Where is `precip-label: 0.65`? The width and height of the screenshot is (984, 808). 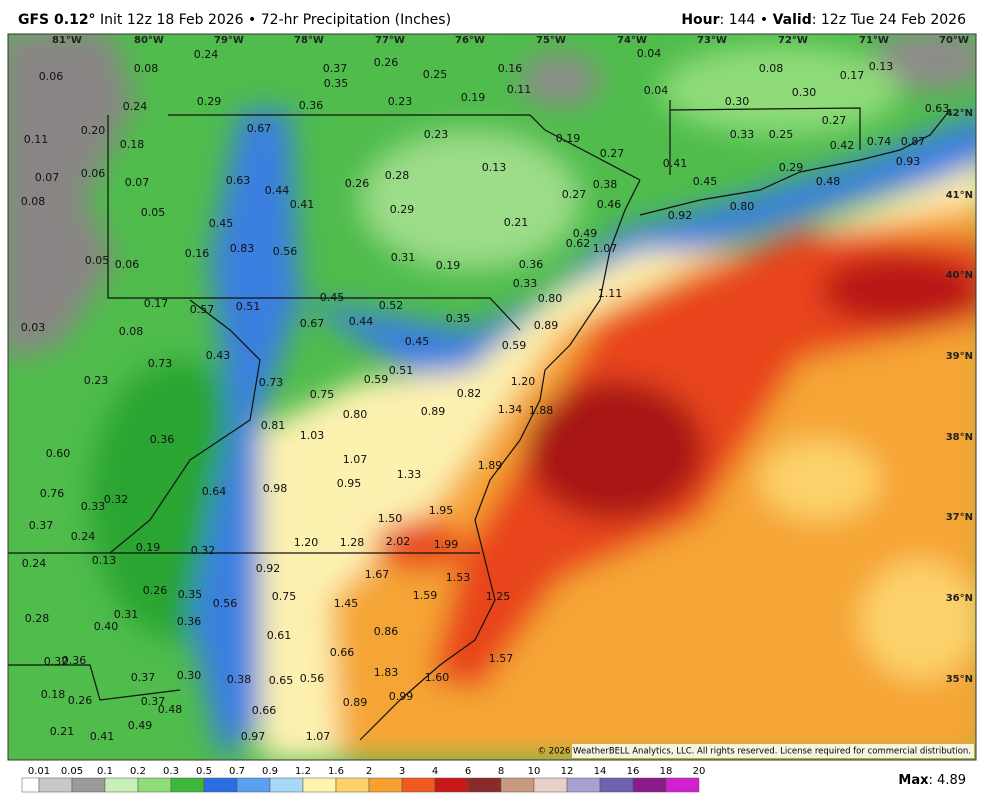 precip-label: 0.65 is located at coordinates (281, 680).